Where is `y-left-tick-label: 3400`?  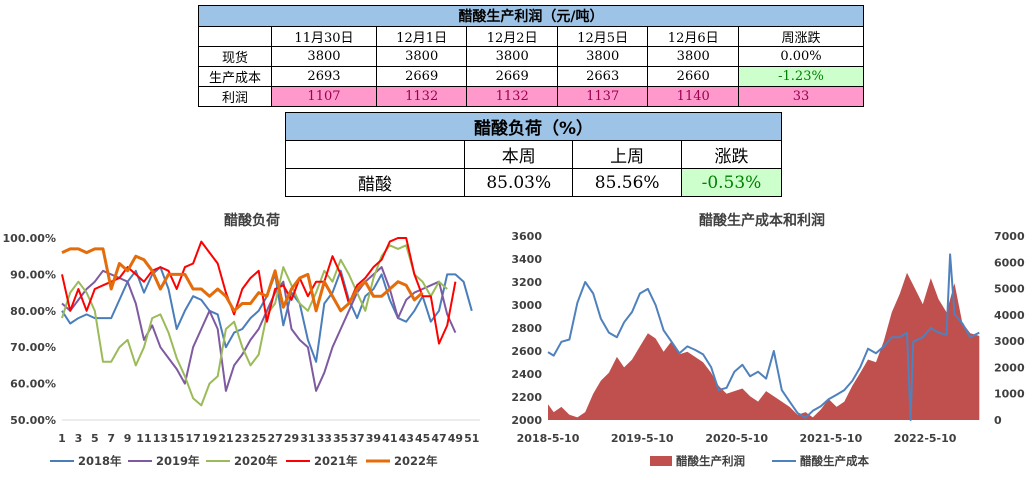 y-left-tick-label: 3400 is located at coordinates (526, 259).